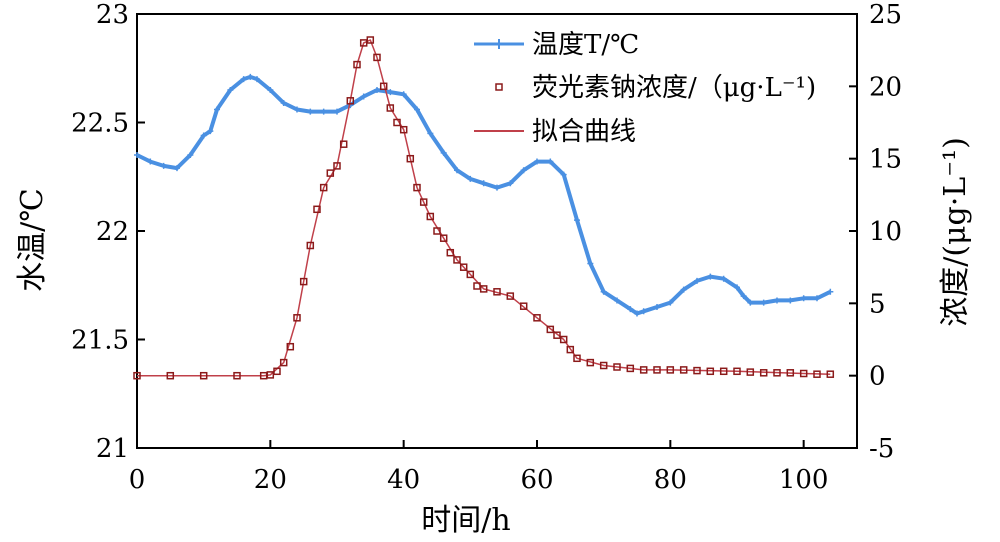  What do you see at coordinates (403, 480) in the screenshot?
I see `x-tick-label: 40` at bounding box center [403, 480].